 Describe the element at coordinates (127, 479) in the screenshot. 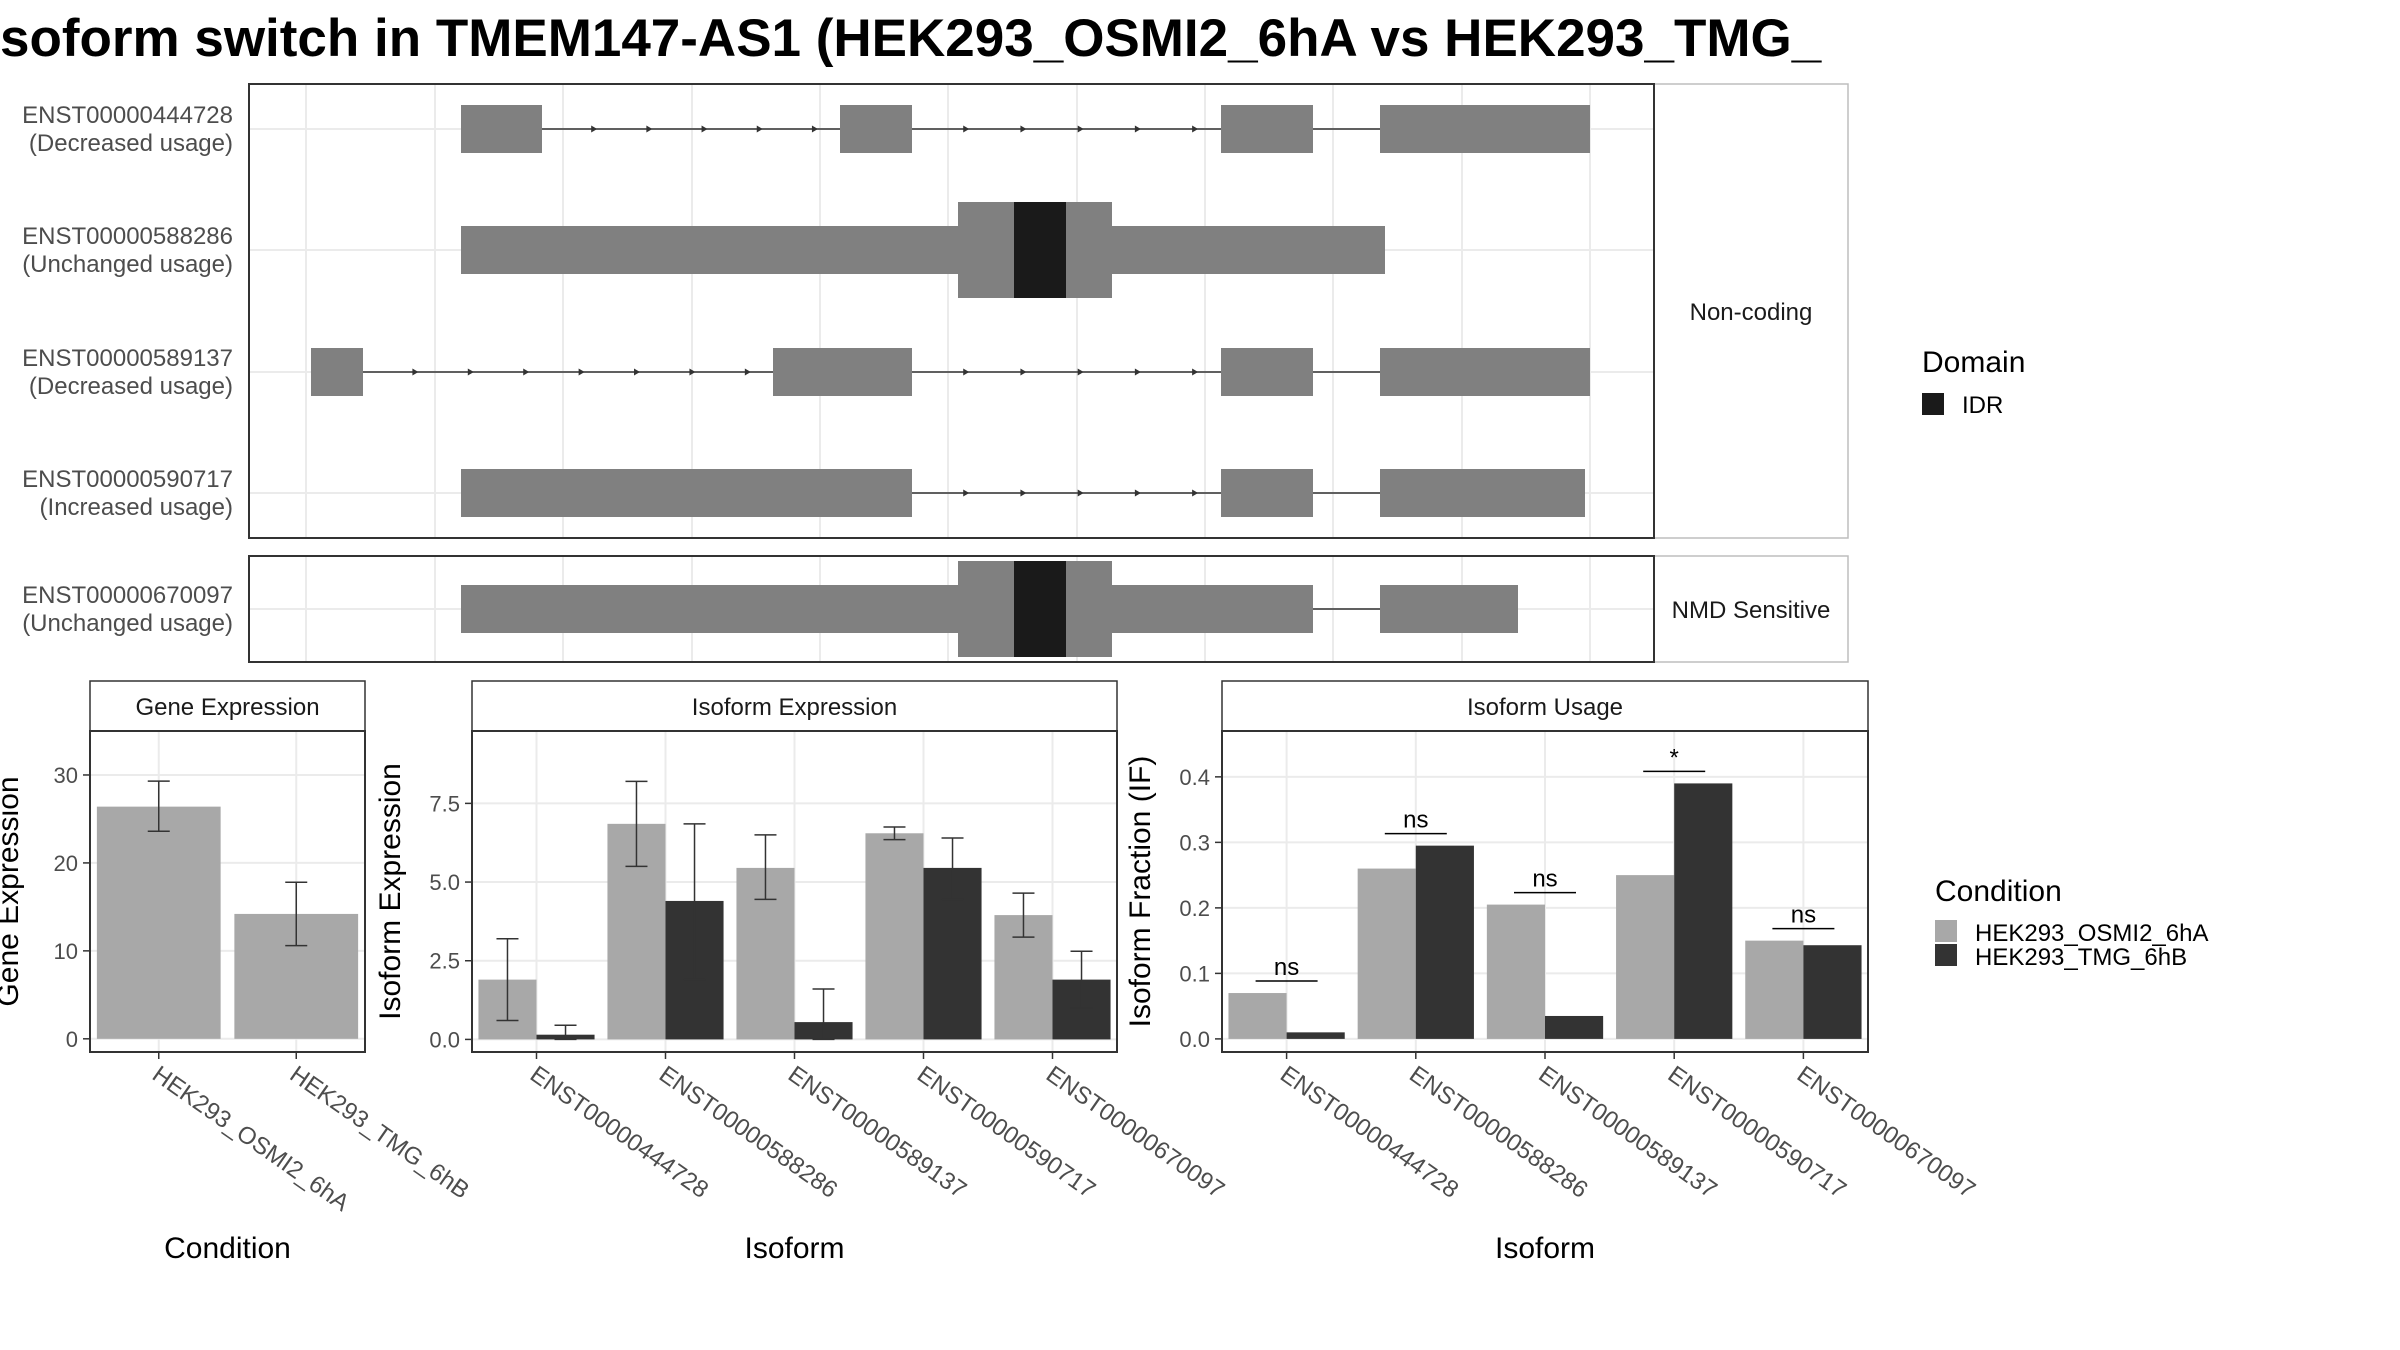

I see `transcript-id-label: ENST00000590717` at that location.